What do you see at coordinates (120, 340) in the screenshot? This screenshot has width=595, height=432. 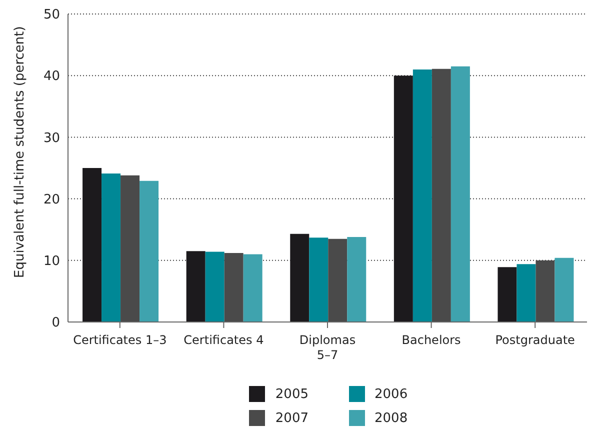 I see `x-tick-label: Certificates 1–3` at bounding box center [120, 340].